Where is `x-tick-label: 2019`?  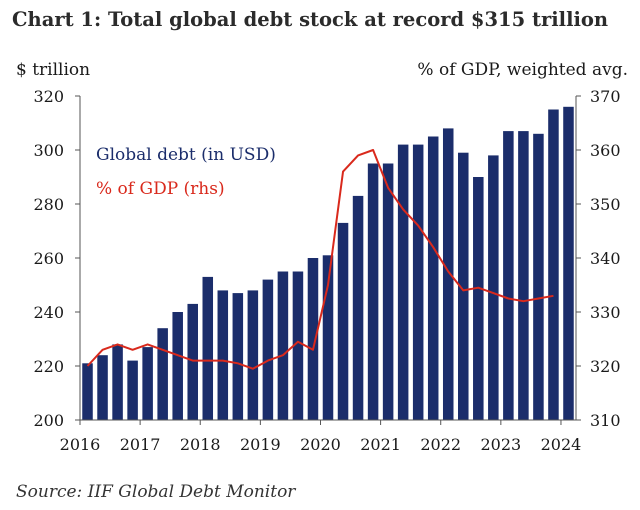 x-tick-label: 2019 is located at coordinates (260, 444).